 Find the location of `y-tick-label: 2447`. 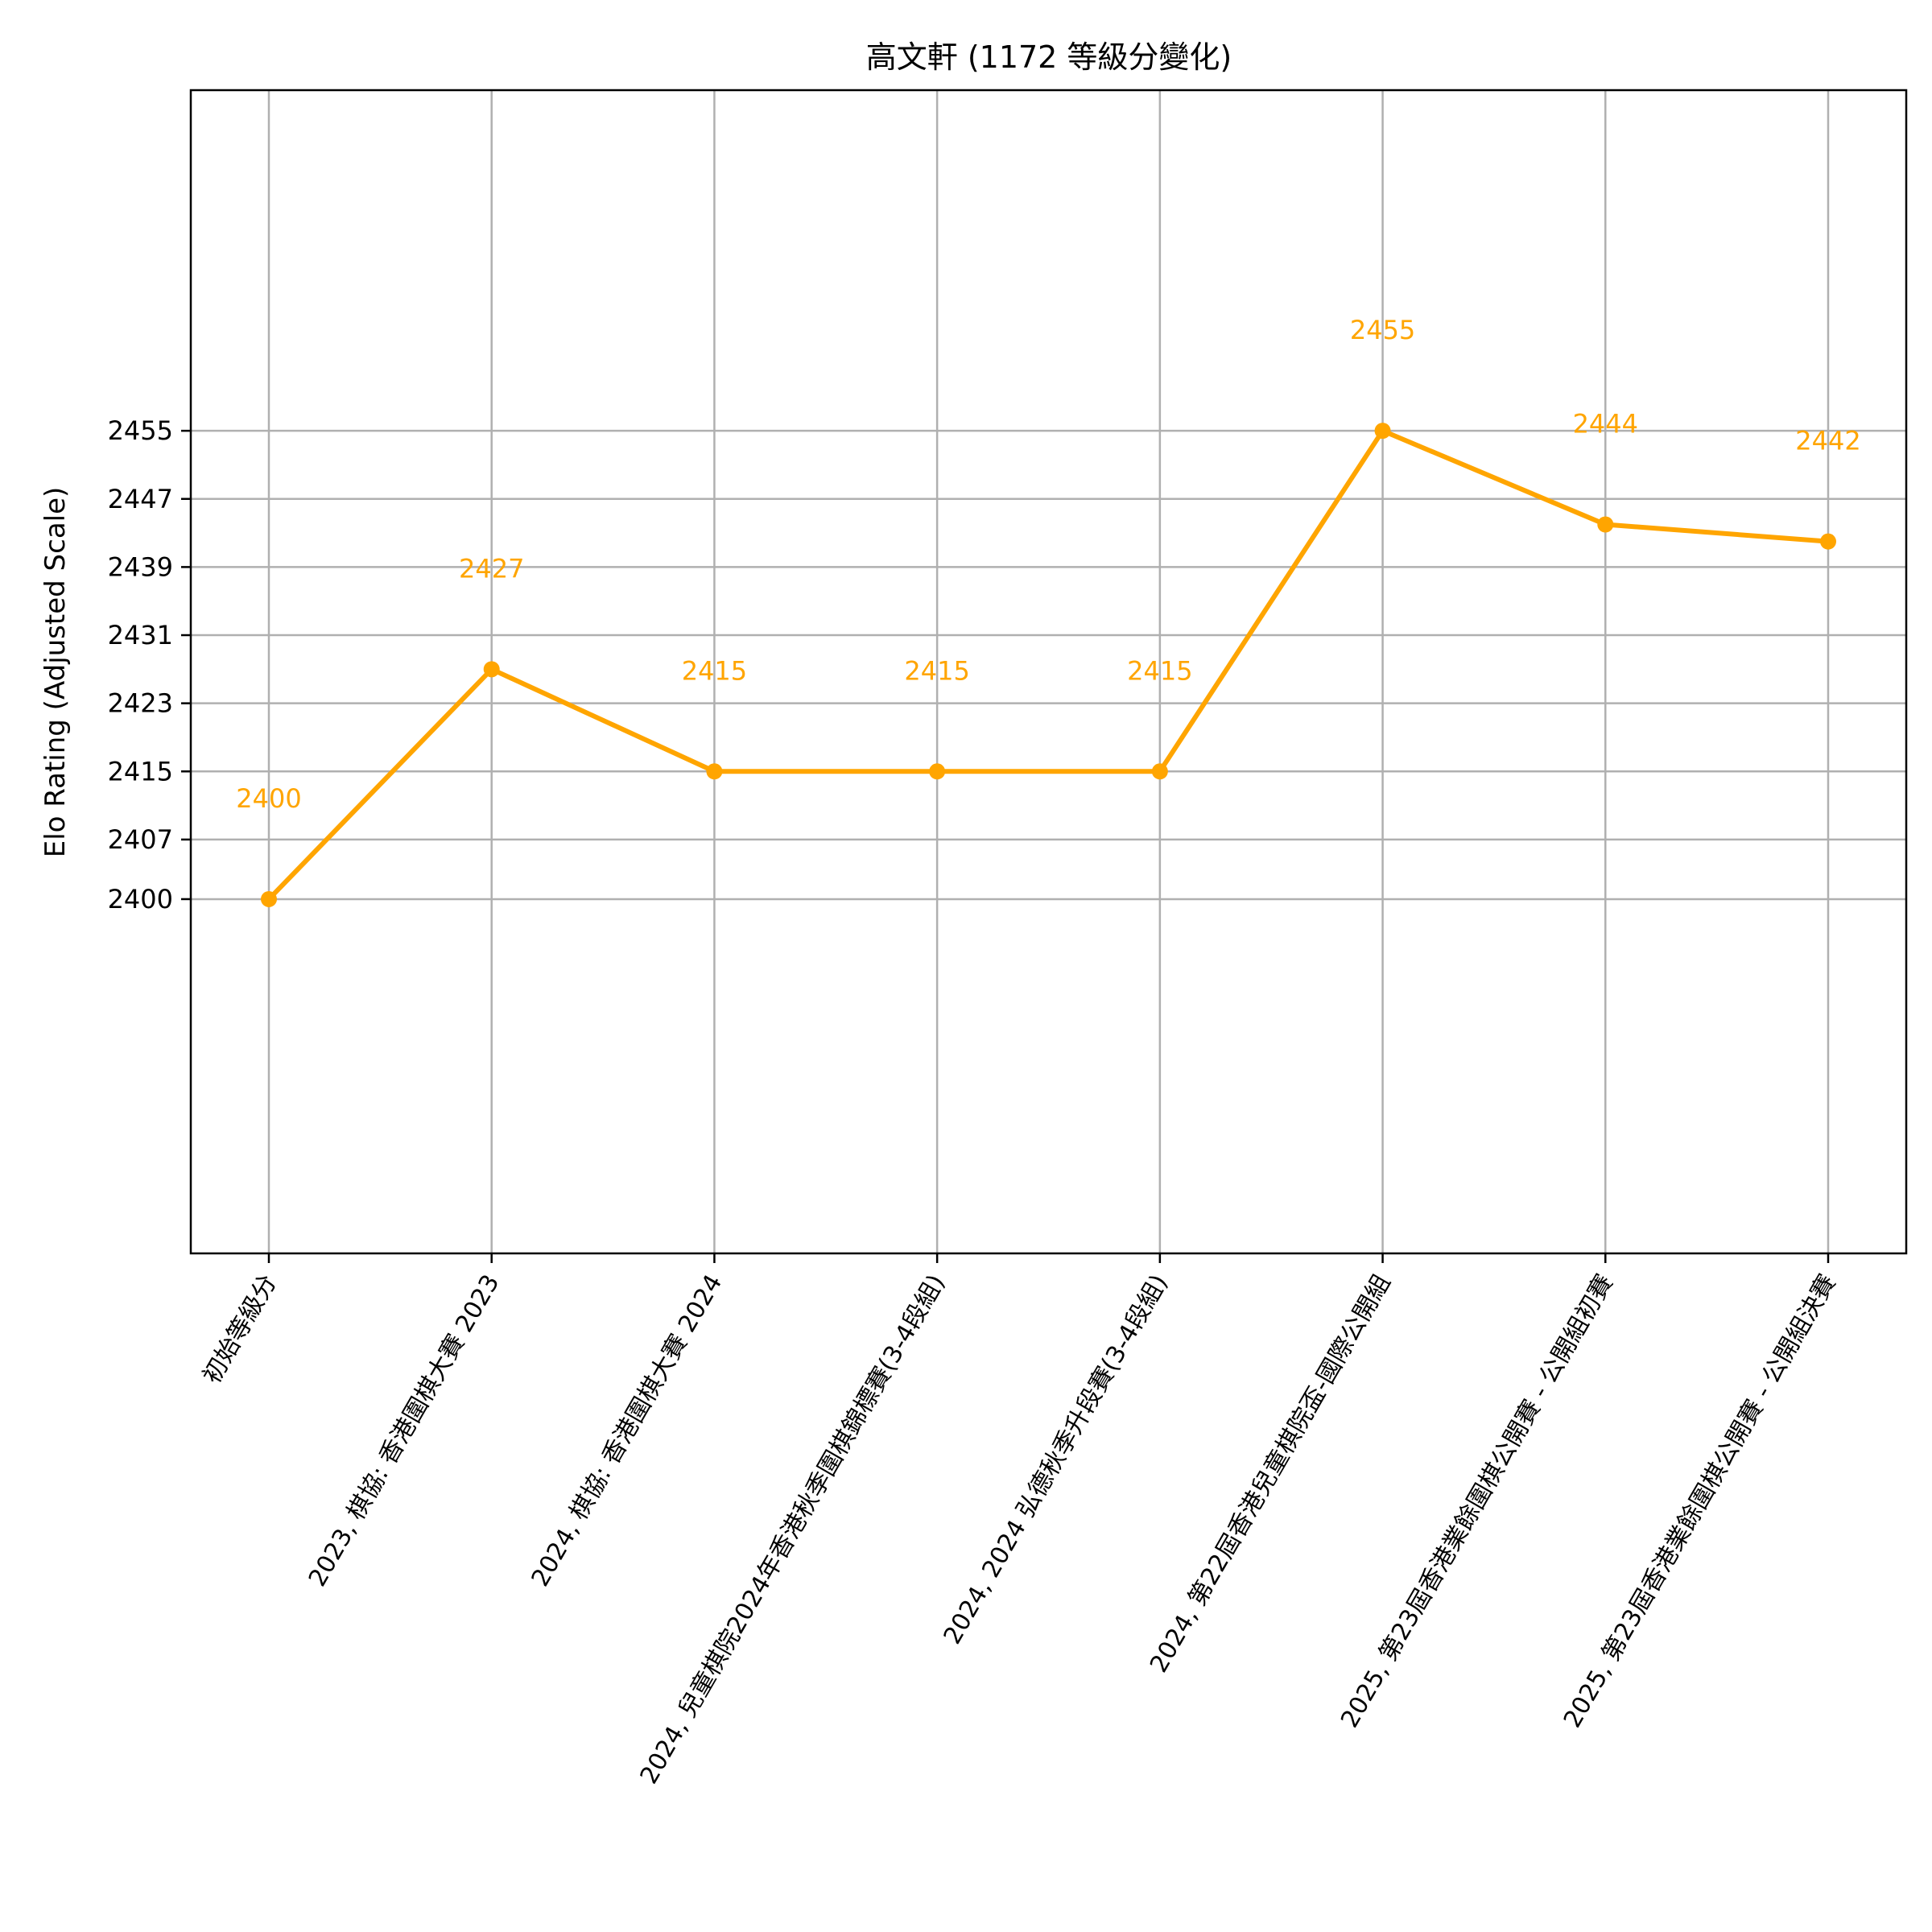

y-tick-label: 2447 is located at coordinates (140, 499).